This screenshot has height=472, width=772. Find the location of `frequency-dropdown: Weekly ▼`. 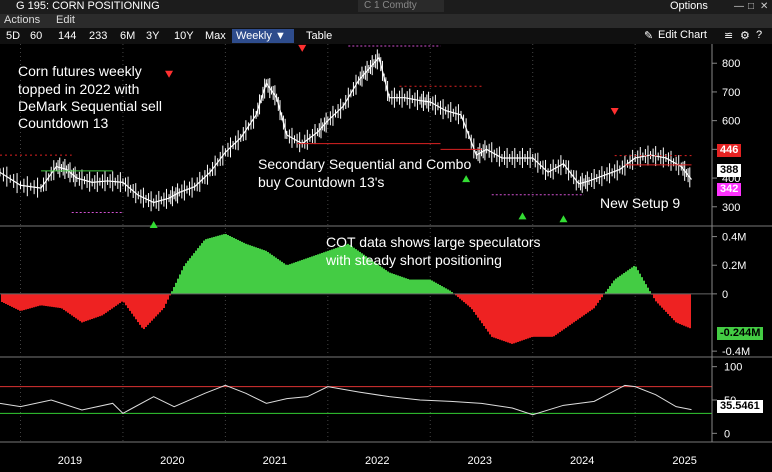

frequency-dropdown: Weekly ▼ is located at coordinates (263, 36).